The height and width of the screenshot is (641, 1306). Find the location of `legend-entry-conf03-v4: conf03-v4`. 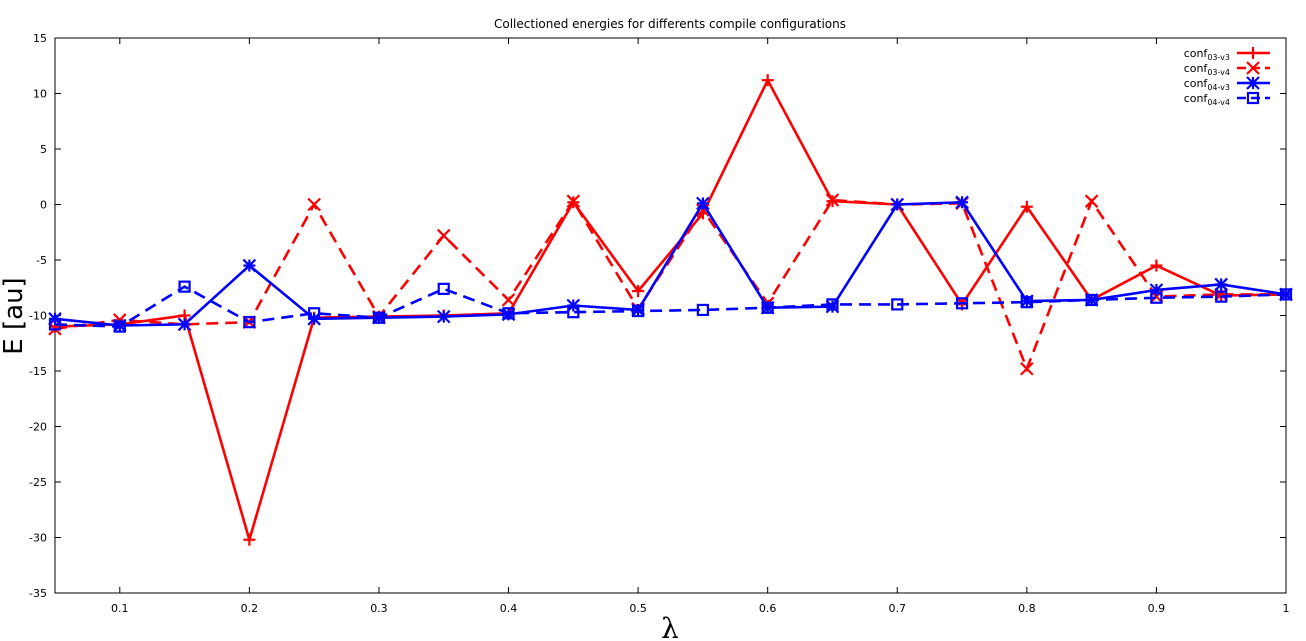

legend-entry-conf03-v4: conf03-v4 is located at coordinates (1227, 69).